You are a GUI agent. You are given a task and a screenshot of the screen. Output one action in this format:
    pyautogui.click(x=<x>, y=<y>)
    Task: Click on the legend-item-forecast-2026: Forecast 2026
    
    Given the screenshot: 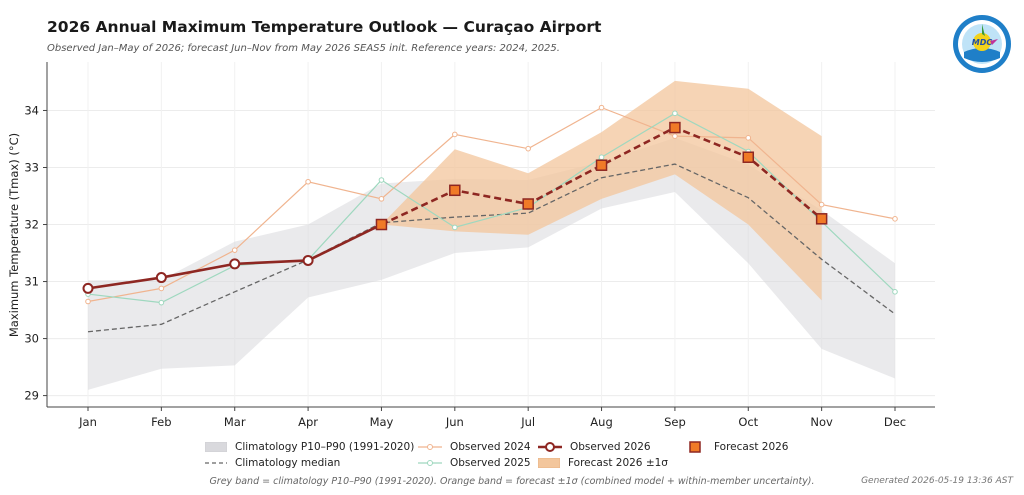 What is the action you would take?
    pyautogui.click(x=736, y=447)
    